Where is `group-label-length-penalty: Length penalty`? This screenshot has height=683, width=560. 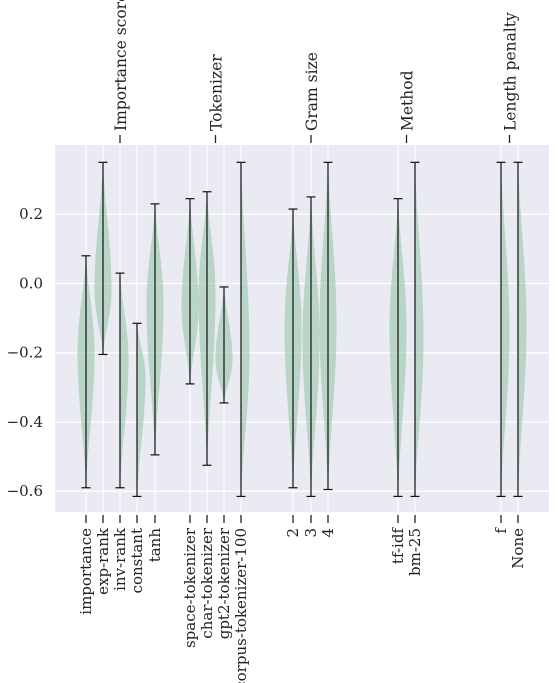 group-label-length-penalty: Length penalty is located at coordinates (511, 71).